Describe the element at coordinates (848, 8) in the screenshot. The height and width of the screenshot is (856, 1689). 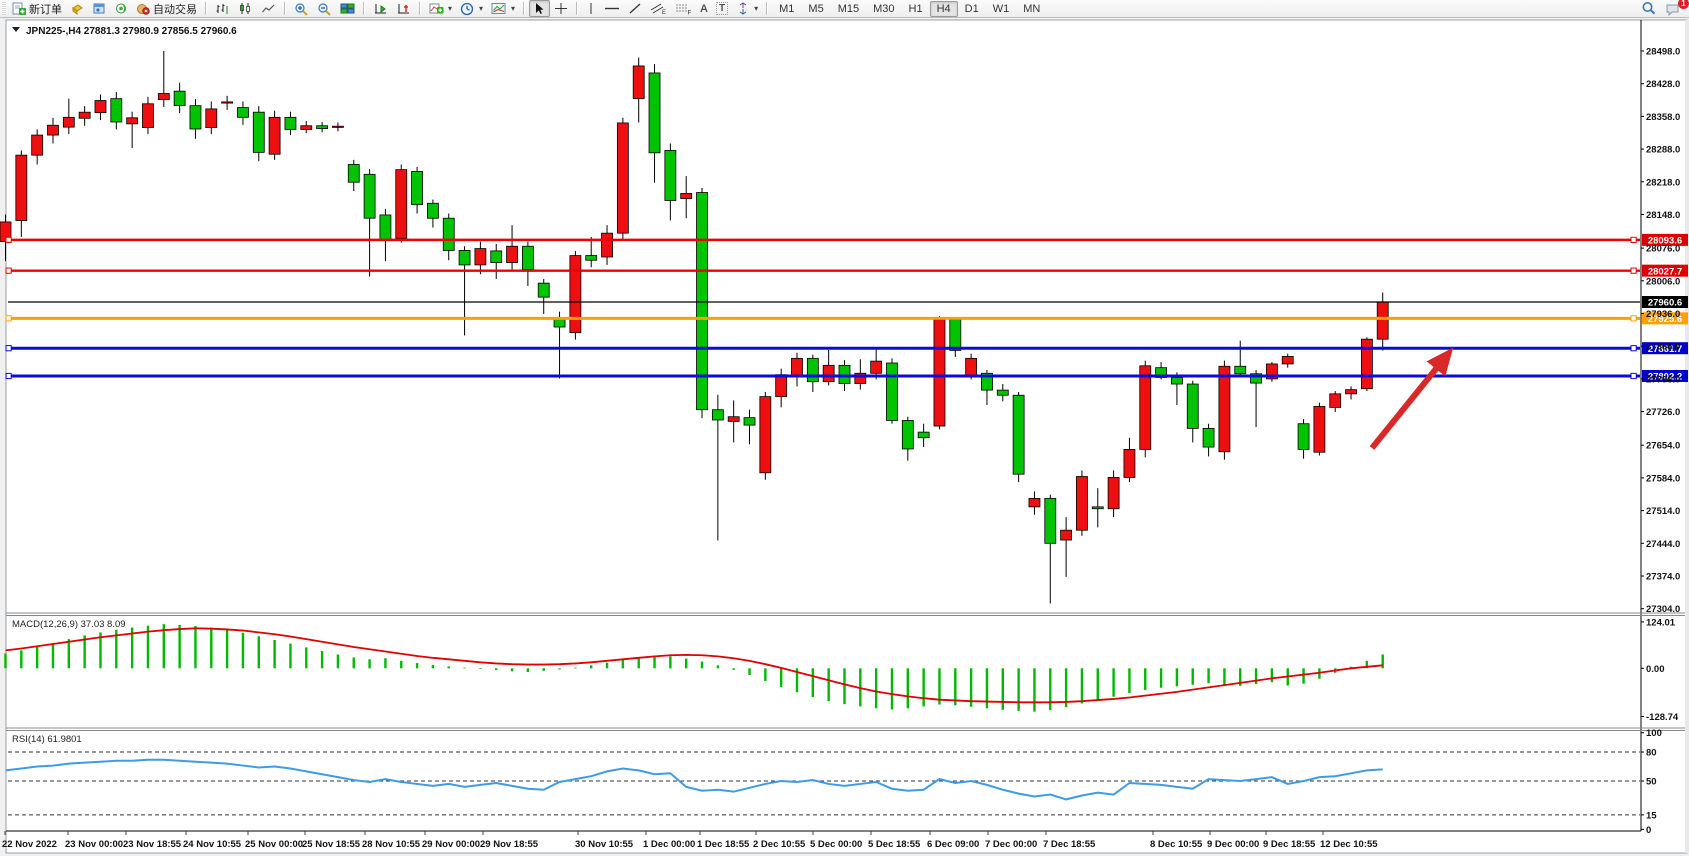
I see `timeframe-m15-button: M15` at that location.